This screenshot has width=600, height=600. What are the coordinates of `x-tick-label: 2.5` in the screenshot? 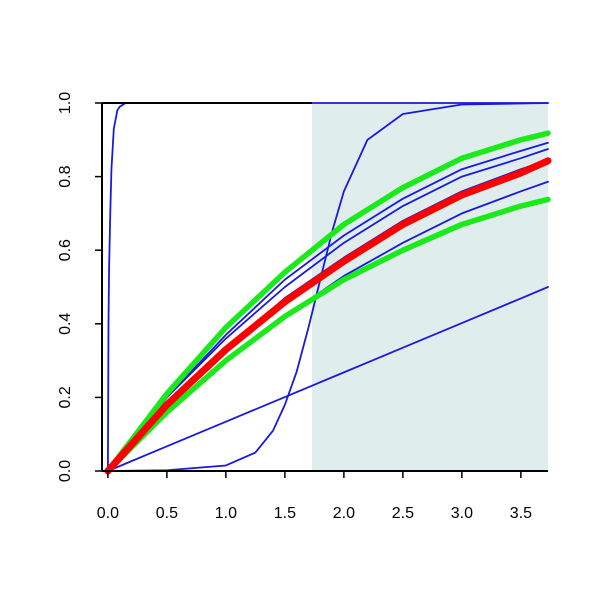 It's located at (403, 513).